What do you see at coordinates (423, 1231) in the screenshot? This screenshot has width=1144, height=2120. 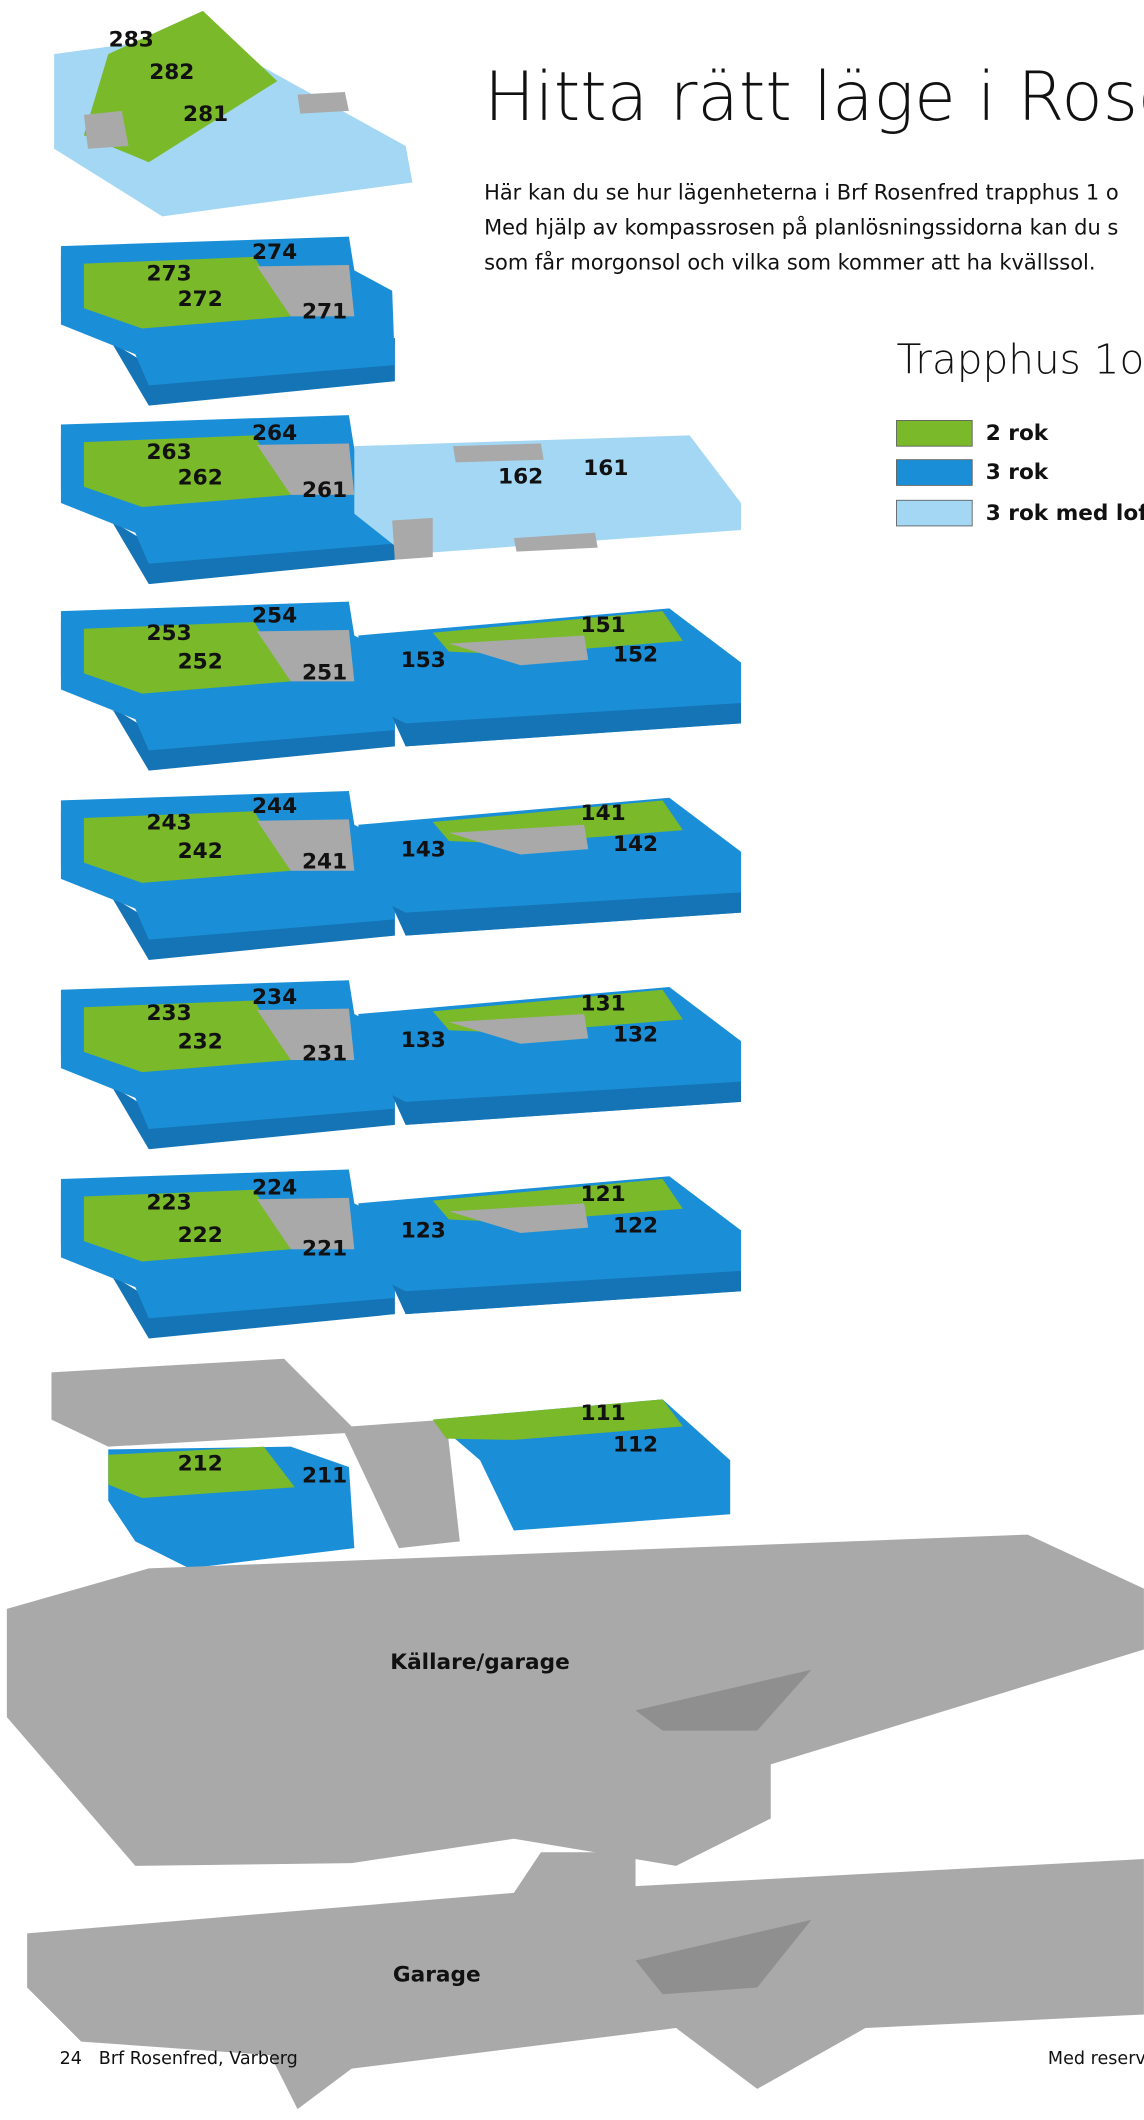 I see `unit-label: 123` at bounding box center [423, 1231].